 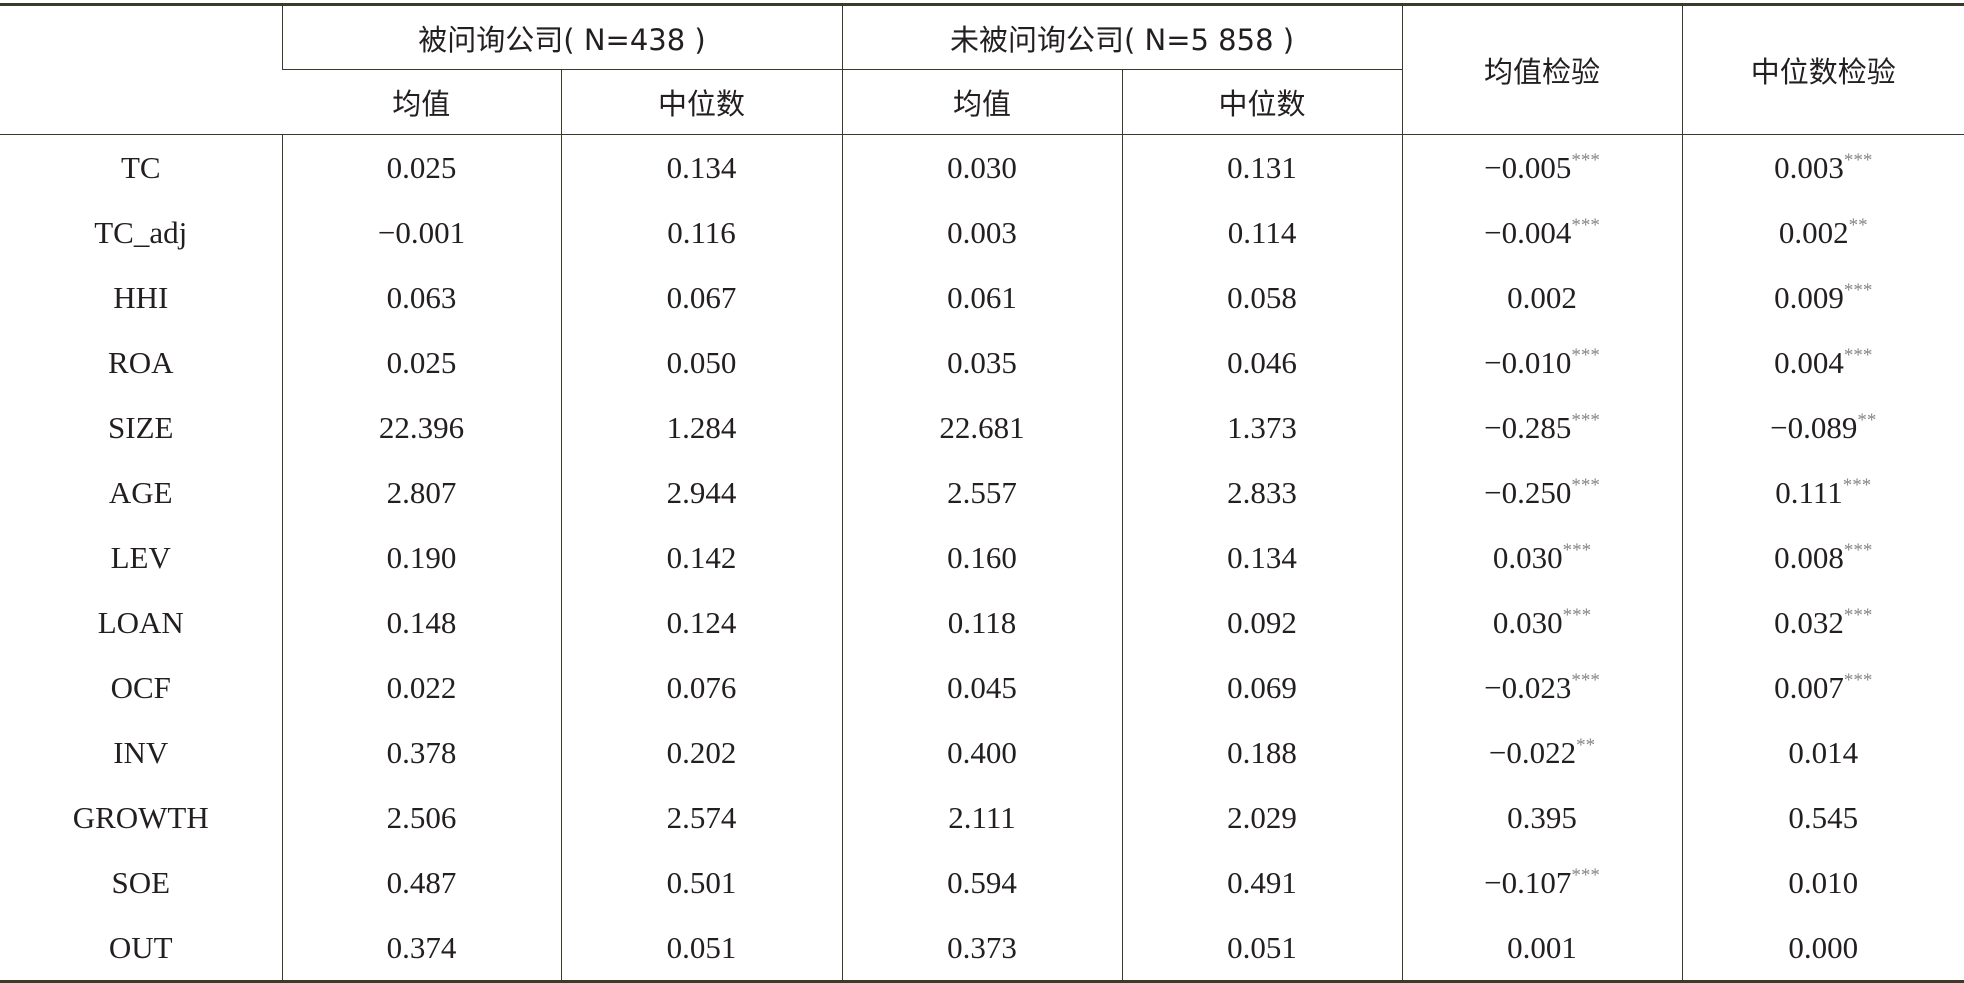 What do you see at coordinates (1262, 297) in the screenshot?
I see `cell: 0.058` at bounding box center [1262, 297].